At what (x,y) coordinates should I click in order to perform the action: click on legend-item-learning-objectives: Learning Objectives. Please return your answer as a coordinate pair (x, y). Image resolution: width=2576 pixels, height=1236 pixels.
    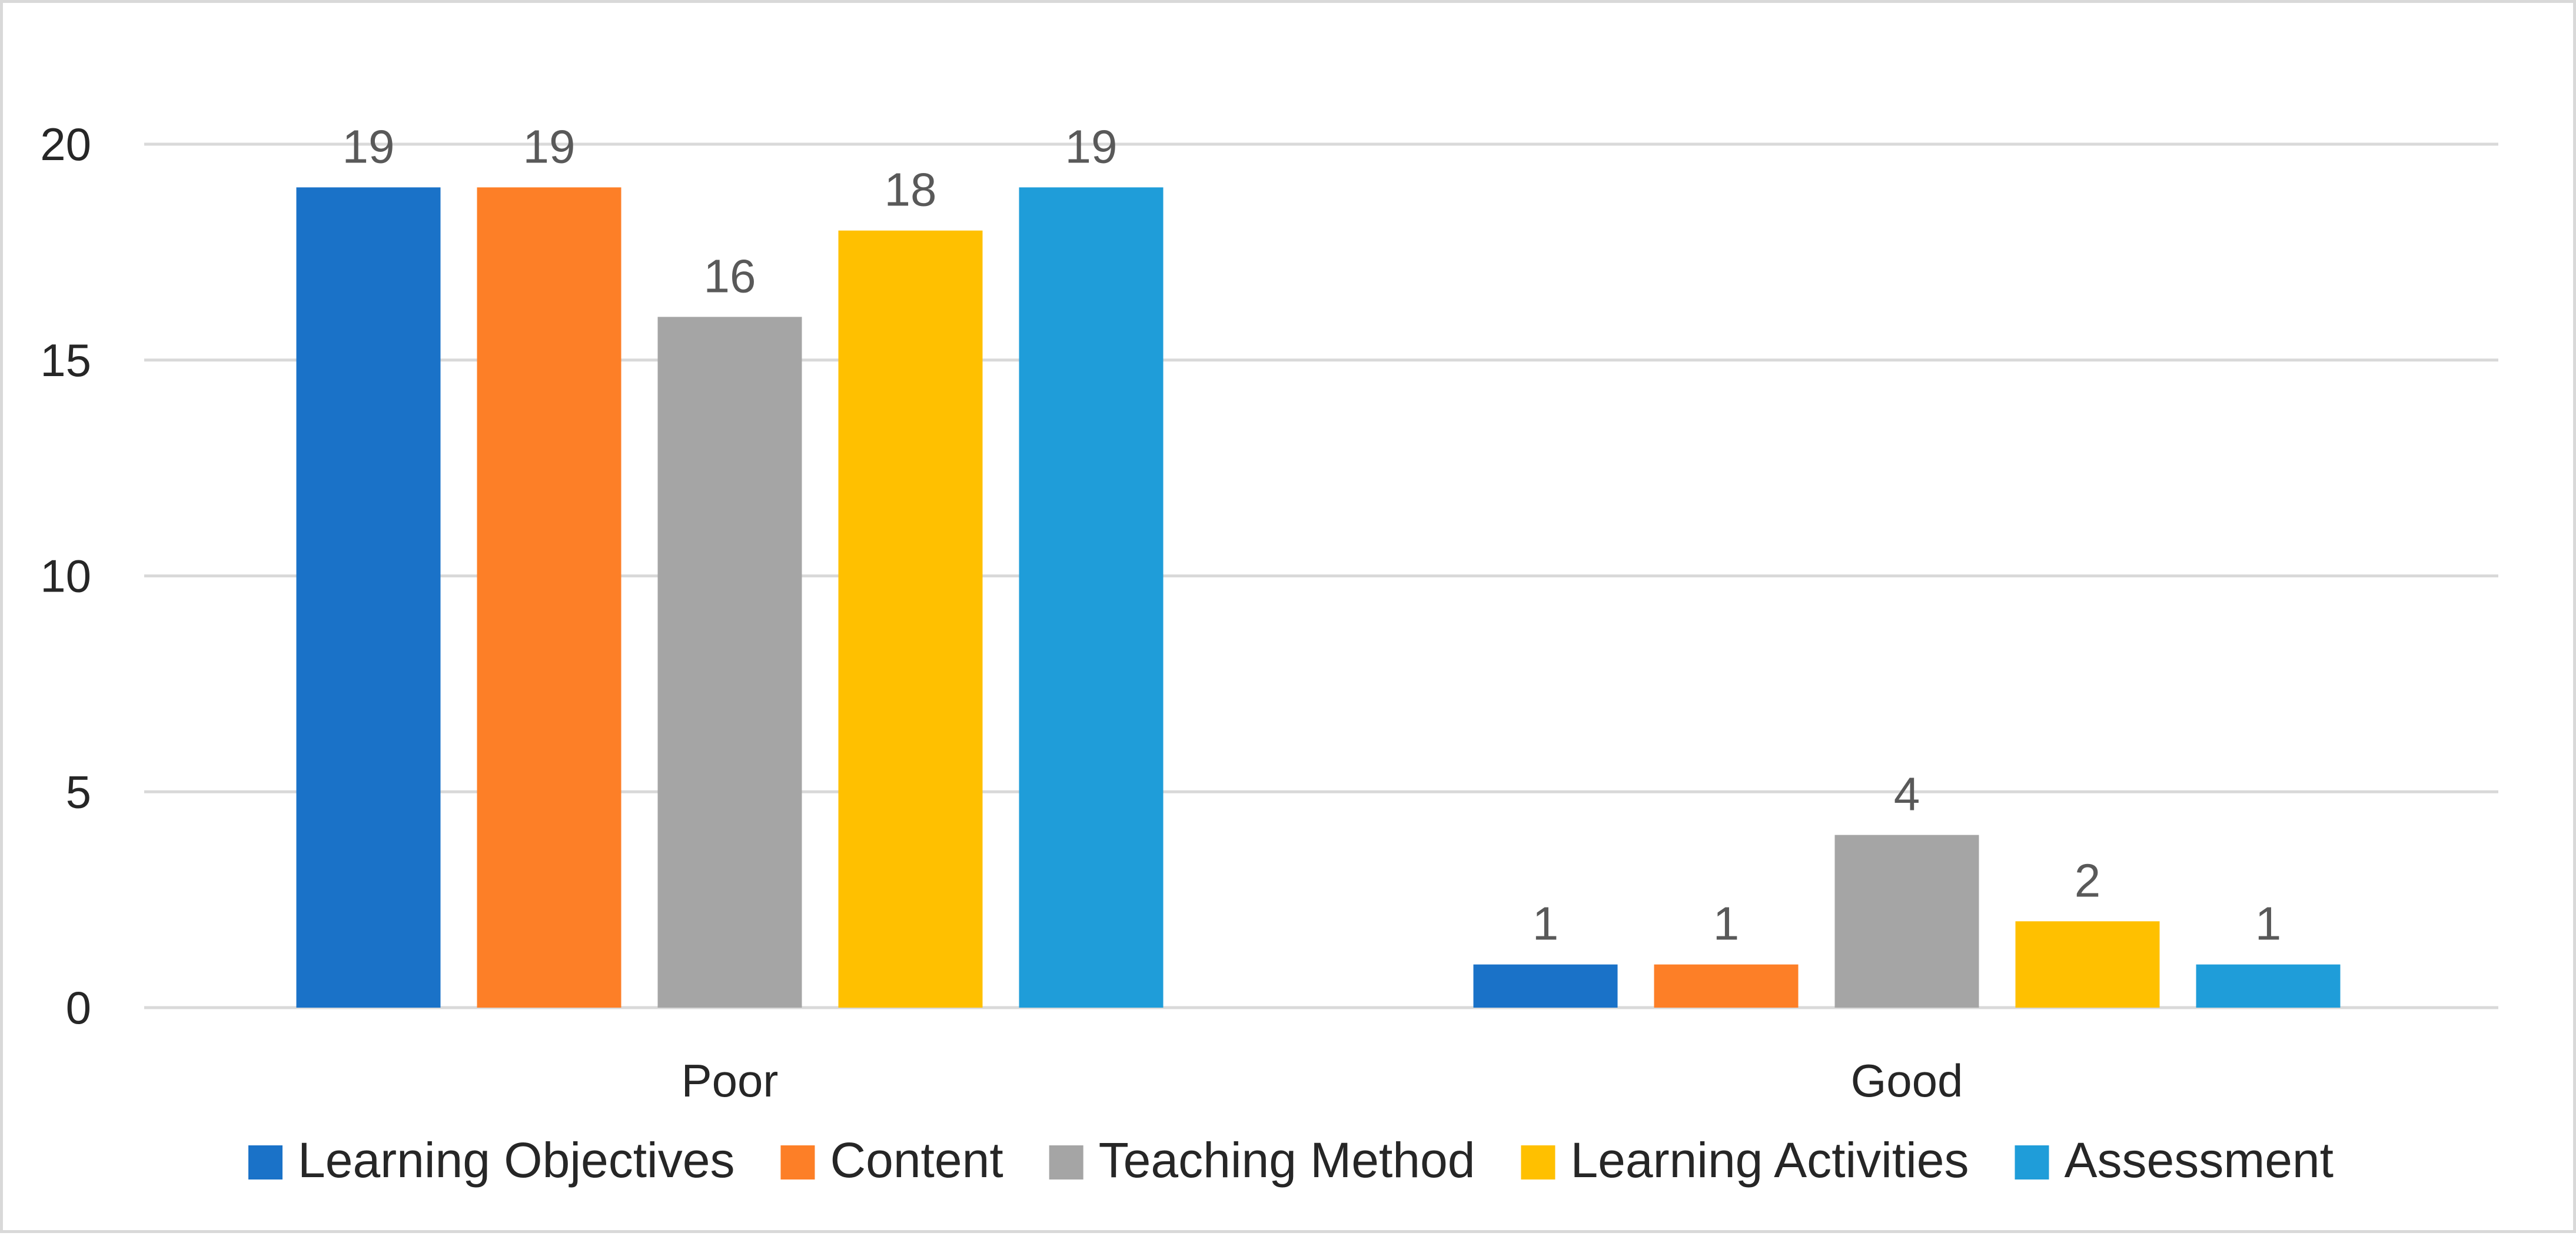
    Looking at the image, I should click on (491, 1160).